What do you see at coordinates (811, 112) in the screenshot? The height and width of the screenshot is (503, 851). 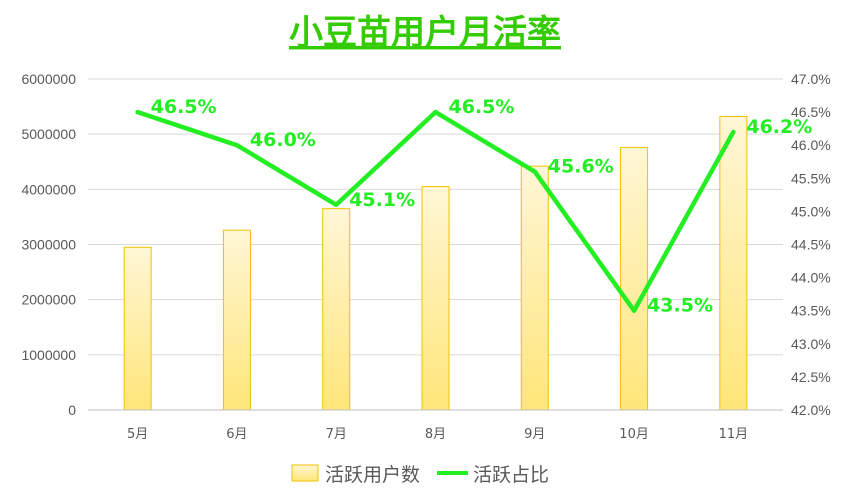 I see `right-tick-label: 46.5%` at bounding box center [811, 112].